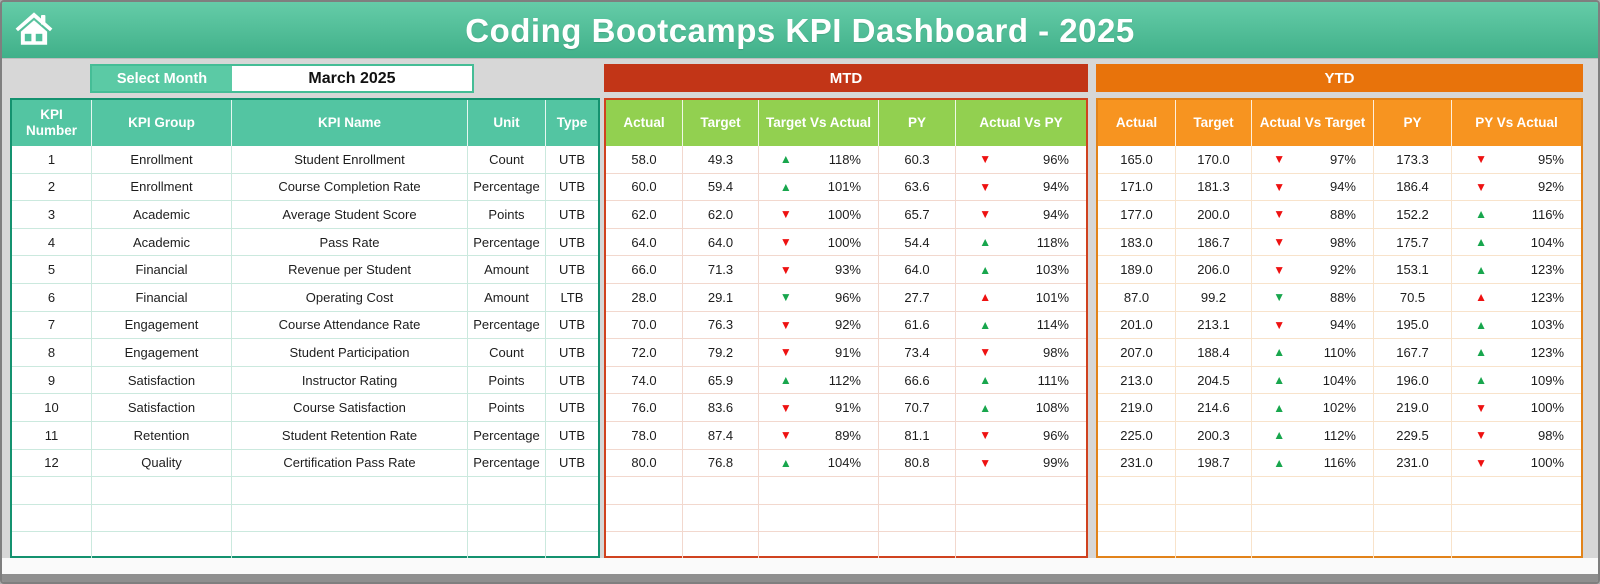 This screenshot has height=584, width=1600. I want to click on table-row: 189.0 206.0 ▼ 92% 153.1 ▲ 123%, so click(1339, 270).